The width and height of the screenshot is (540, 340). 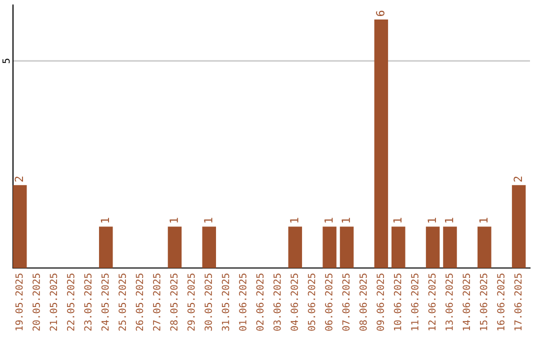 What do you see at coordinates (226, 302) in the screenshot?
I see `x-tick-label: 31.05.2025` at bounding box center [226, 302].